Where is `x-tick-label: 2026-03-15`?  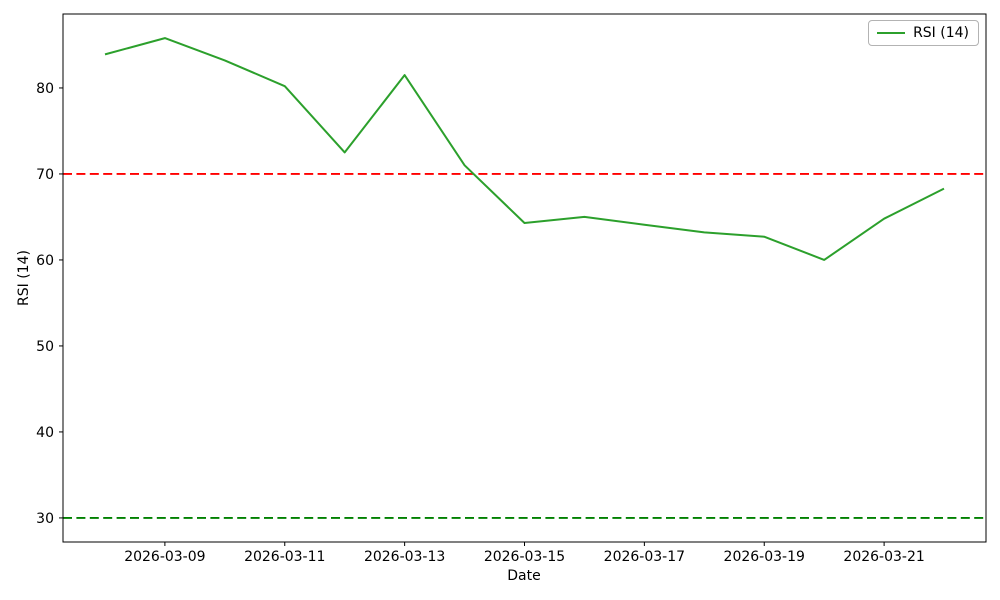
x-tick-label: 2026-03-15 is located at coordinates (524, 557).